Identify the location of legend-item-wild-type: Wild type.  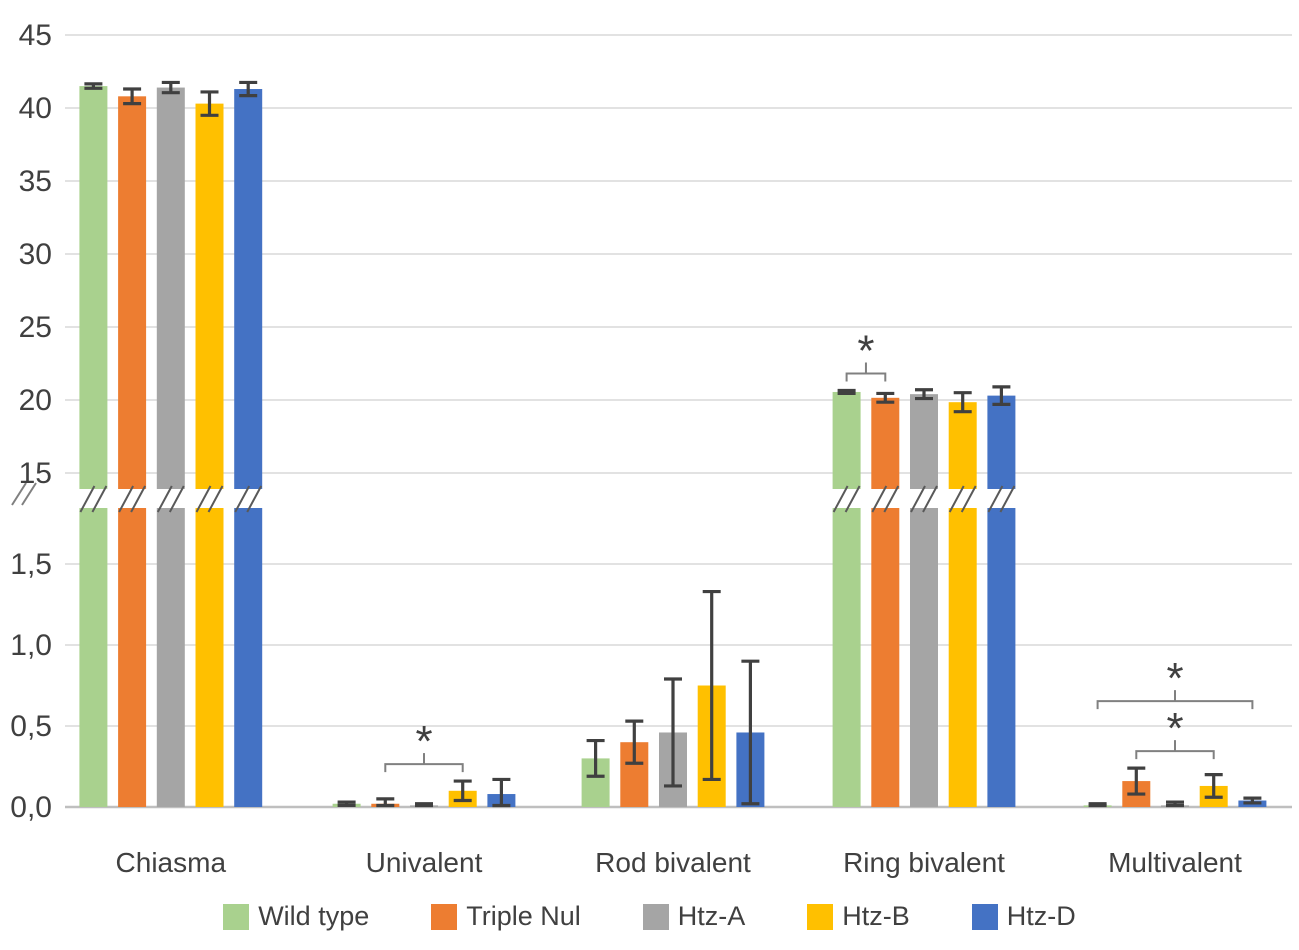
(296, 916).